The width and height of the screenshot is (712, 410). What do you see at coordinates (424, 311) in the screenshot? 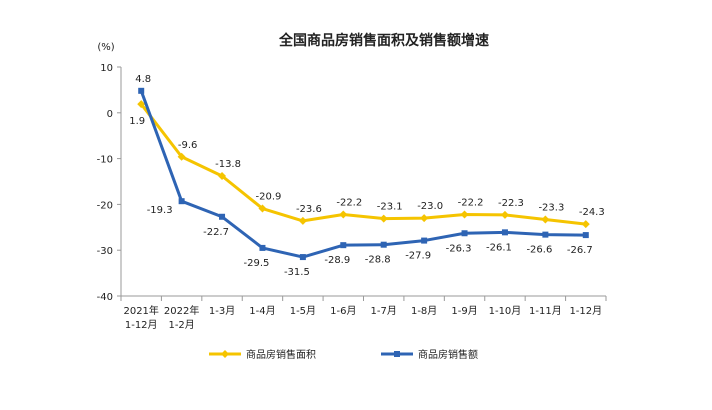
I see `x-tick-label: 1-8月` at bounding box center [424, 311].